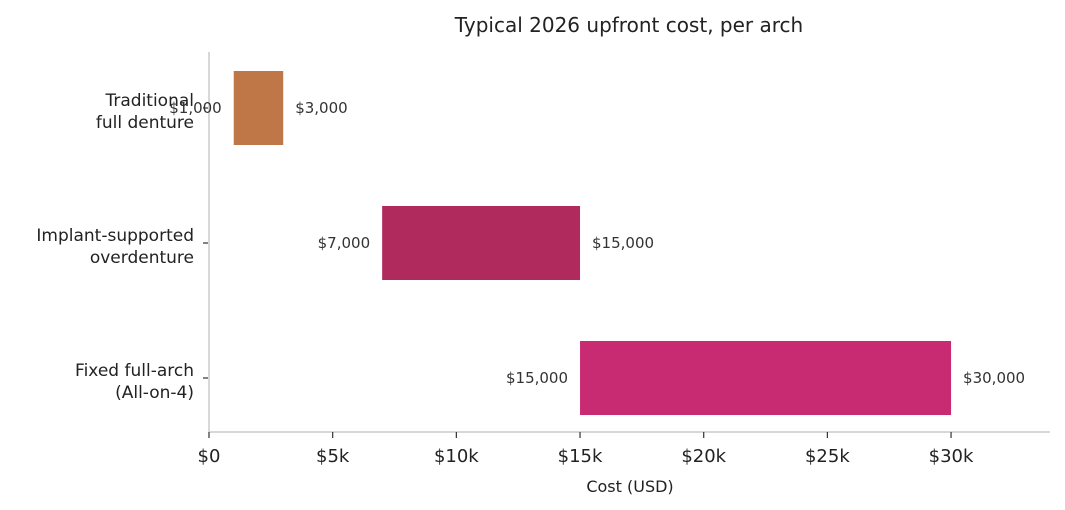 The width and height of the screenshot is (1065, 510). What do you see at coordinates (134, 382) in the screenshot?
I see `category-label: Fixed full-arch (All-on-4)` at bounding box center [134, 382].